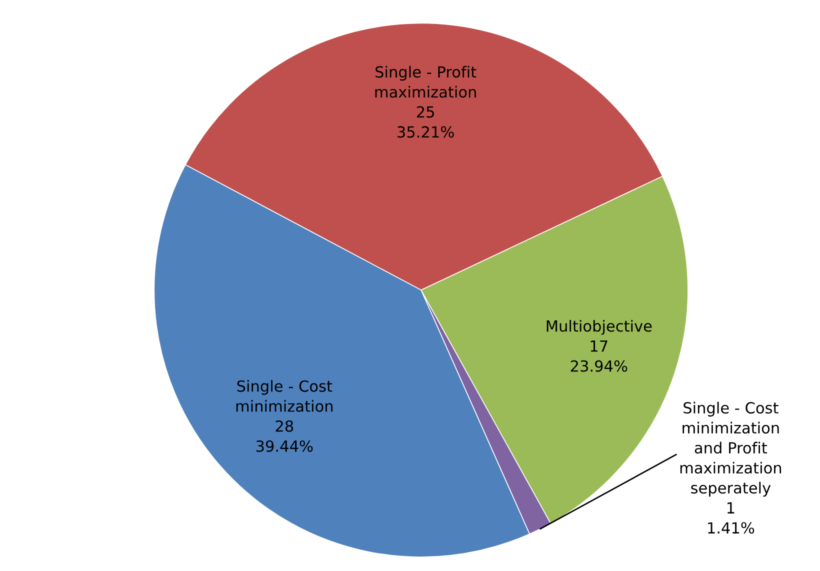 Image resolution: width=820 pixels, height=571 pixels. Describe the element at coordinates (599, 327) in the screenshot. I see `slice-label: Multiobjective` at that location.